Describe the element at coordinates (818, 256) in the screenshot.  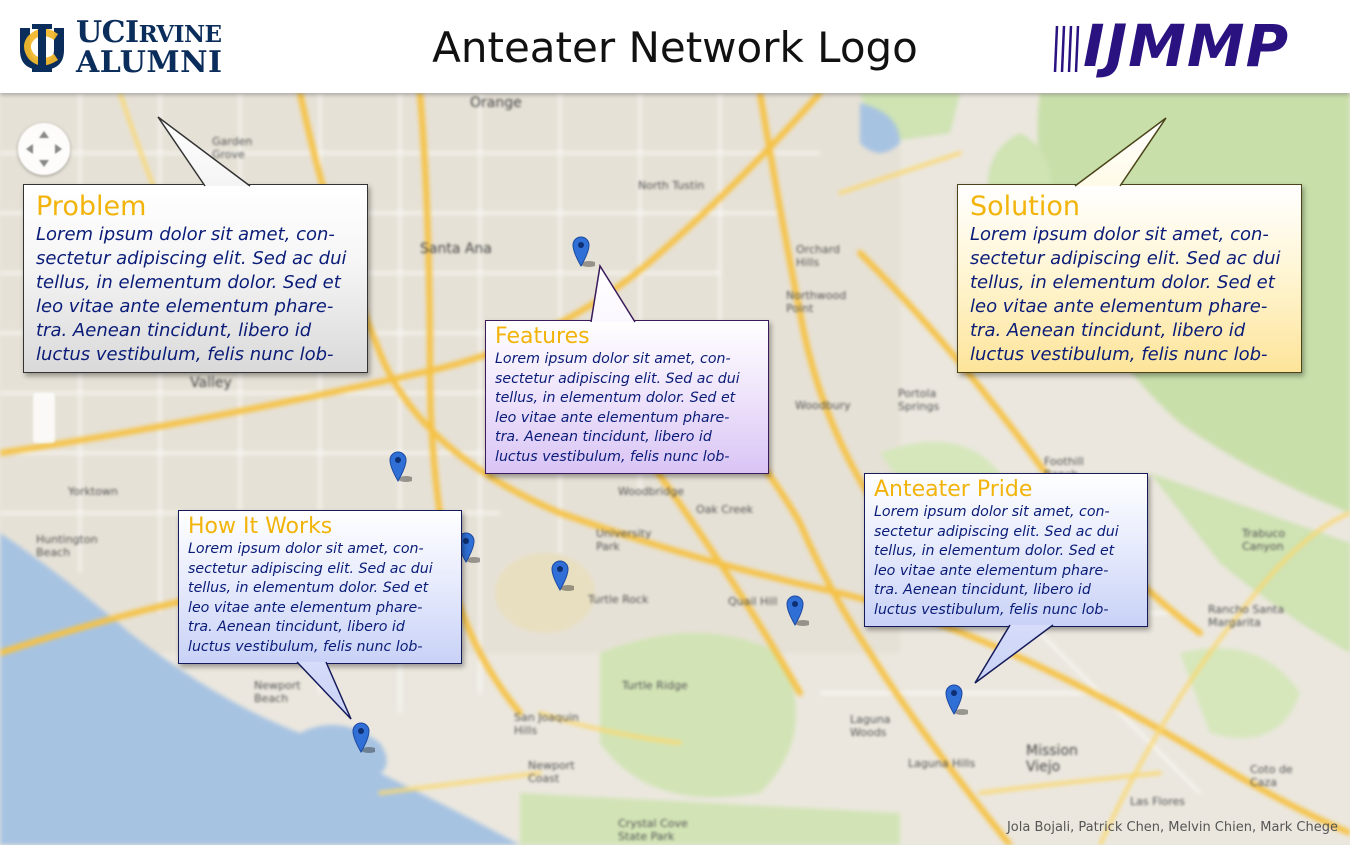
I see `map-label-orchard-hills: Orchard Hills` at that location.